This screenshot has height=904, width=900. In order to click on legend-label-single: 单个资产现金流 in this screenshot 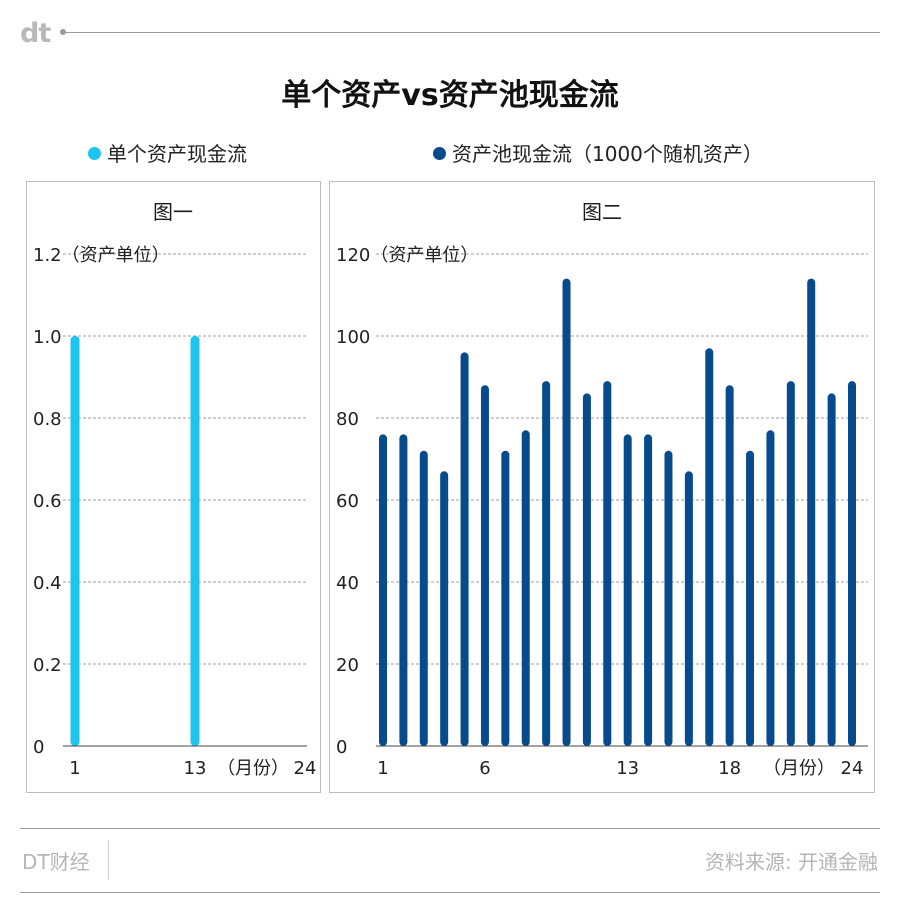, I will do `click(177, 154)`.